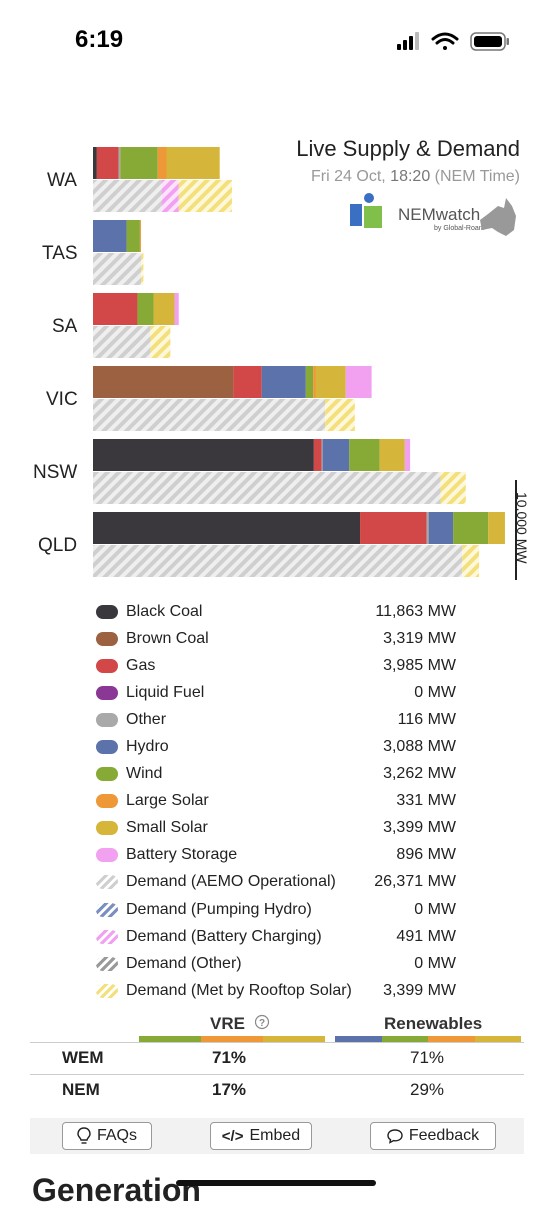  I want to click on row-renewables: 71%, so click(427, 1057).